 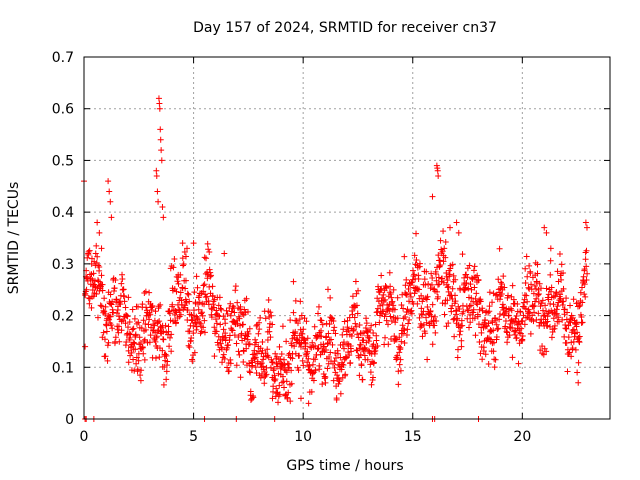 I want to click on y-tick-label: 0.7, so click(x=63, y=58).